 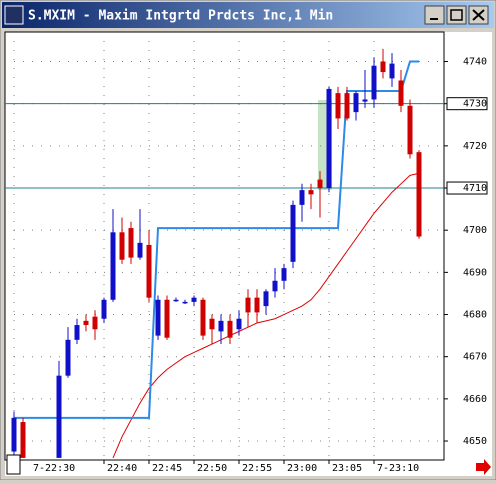 I want to click on y-tick-label: 4710, so click(x=475, y=188).